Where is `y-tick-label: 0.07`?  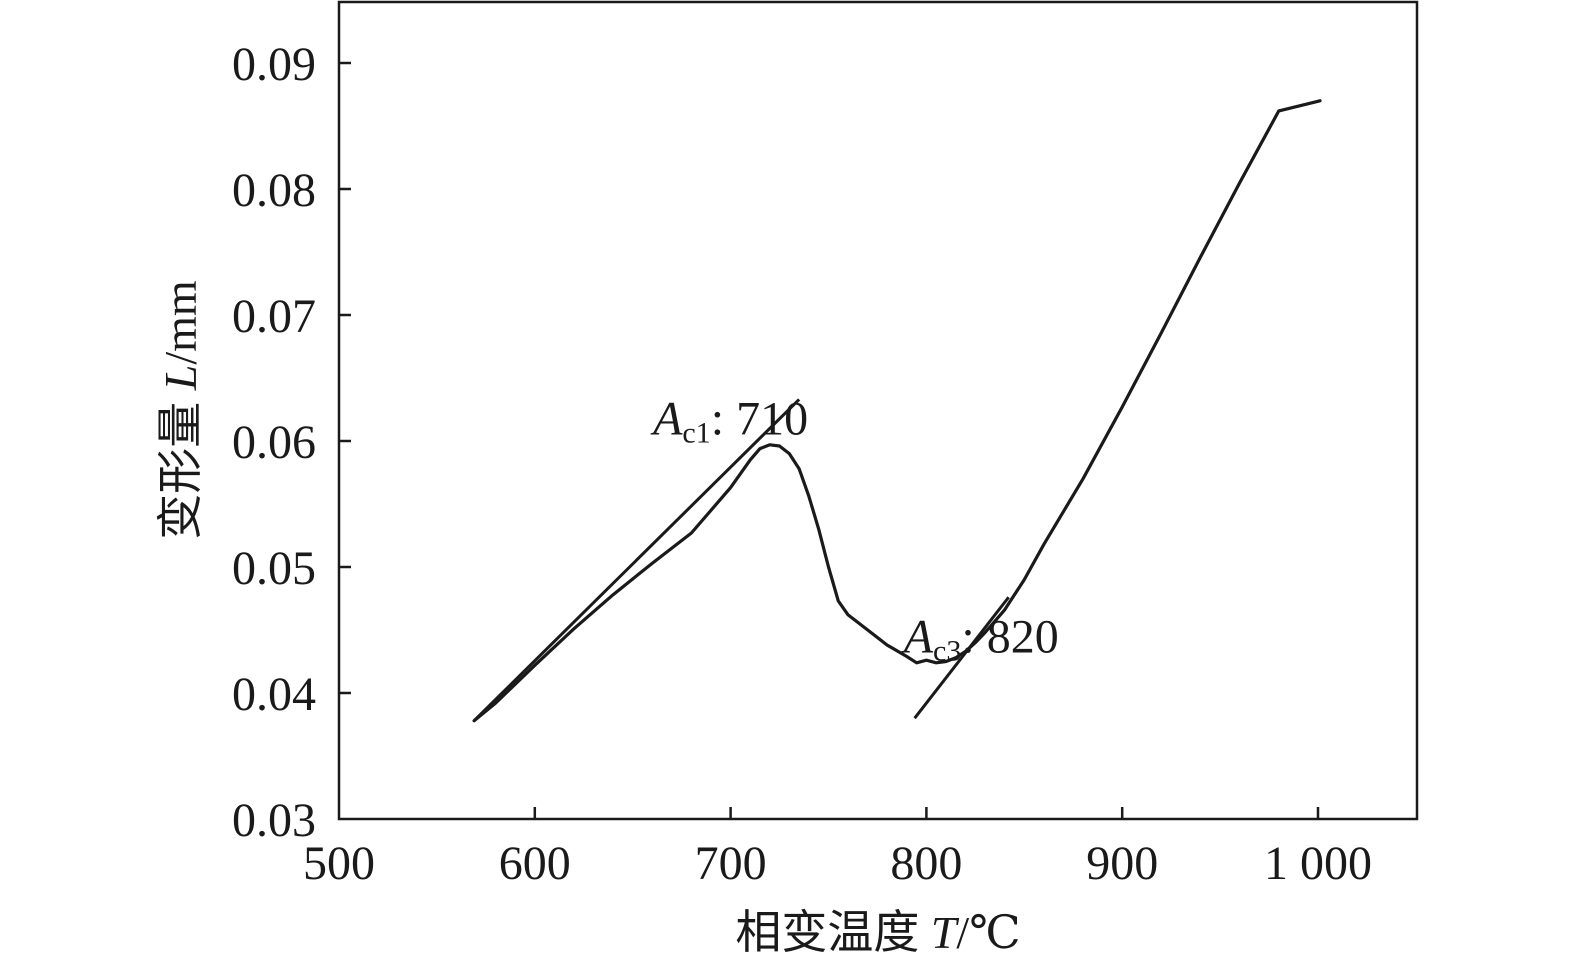 y-tick-label: 0.07 is located at coordinates (274, 316).